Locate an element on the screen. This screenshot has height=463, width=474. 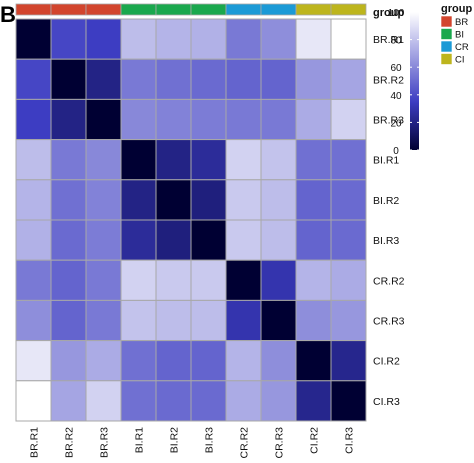
color-scale-tick-label: 20 is located at coordinates (396, 123).